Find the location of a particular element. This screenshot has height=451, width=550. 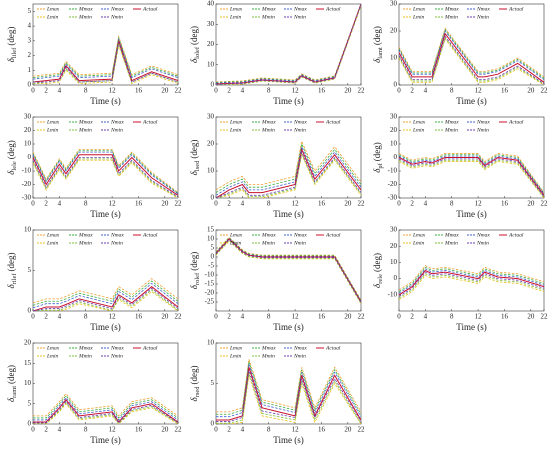

y-label-sub: rolef is located at coordinates (197, 278).